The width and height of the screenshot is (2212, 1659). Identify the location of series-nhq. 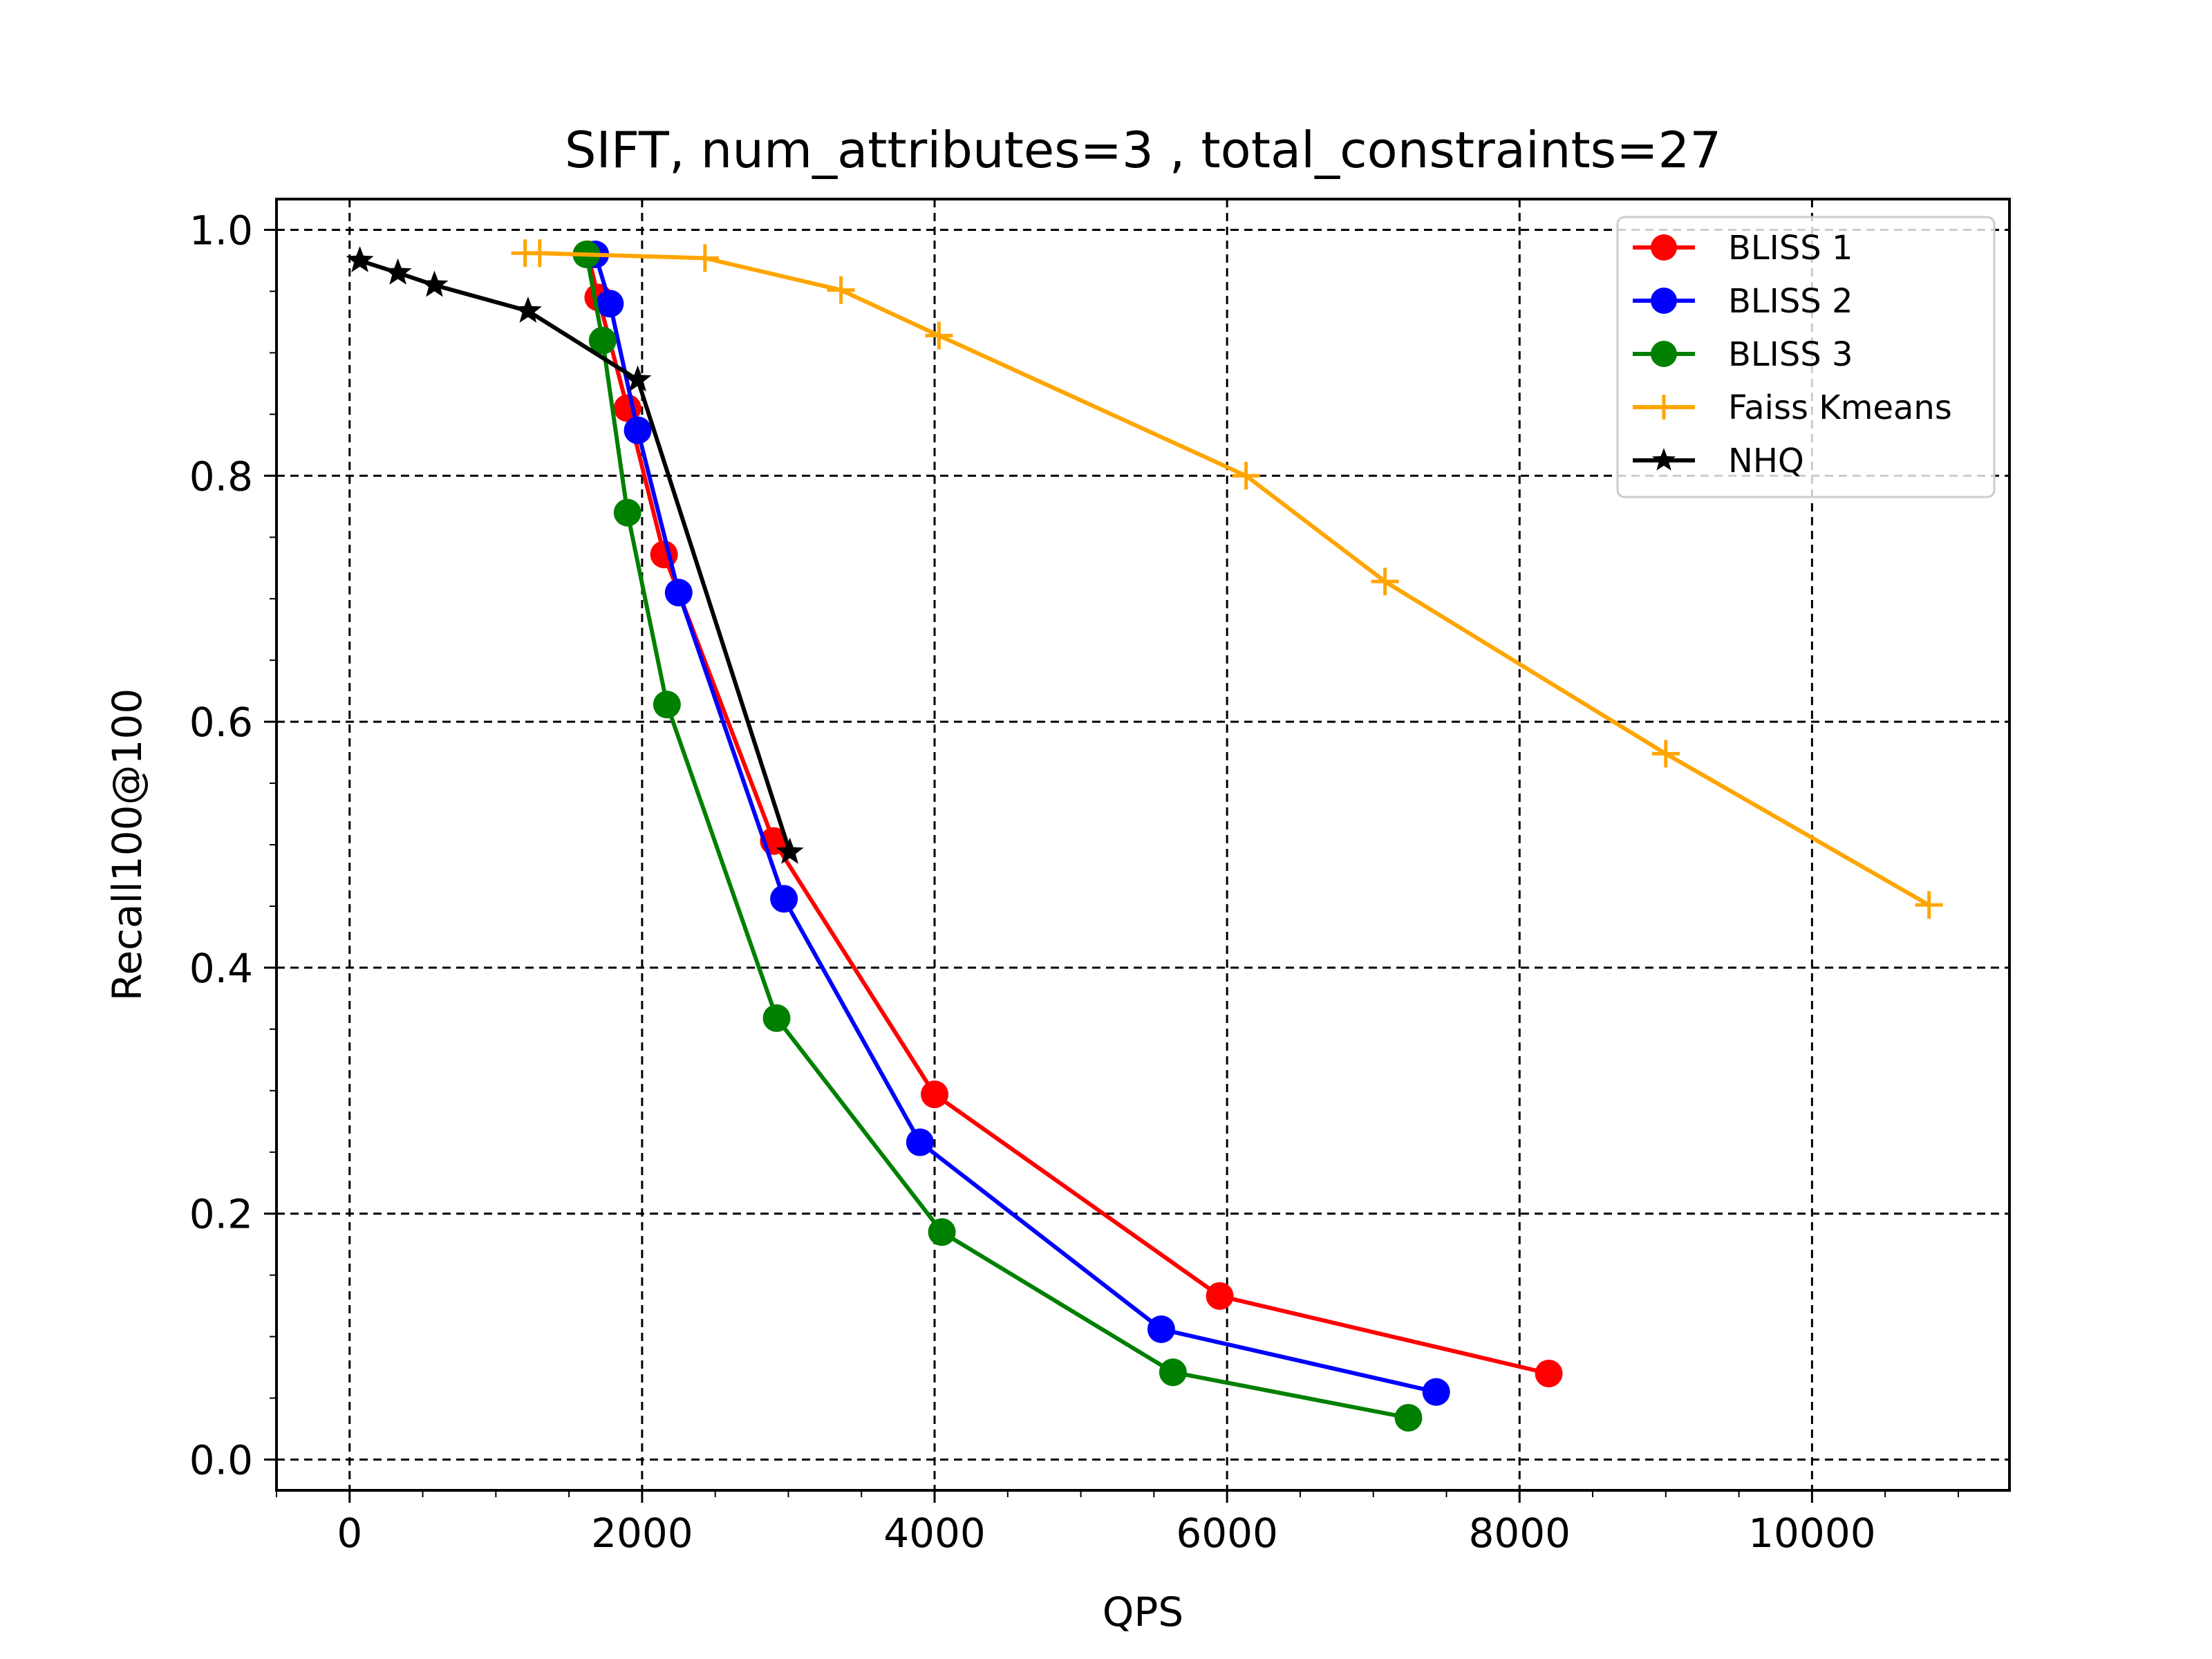
(575, 555).